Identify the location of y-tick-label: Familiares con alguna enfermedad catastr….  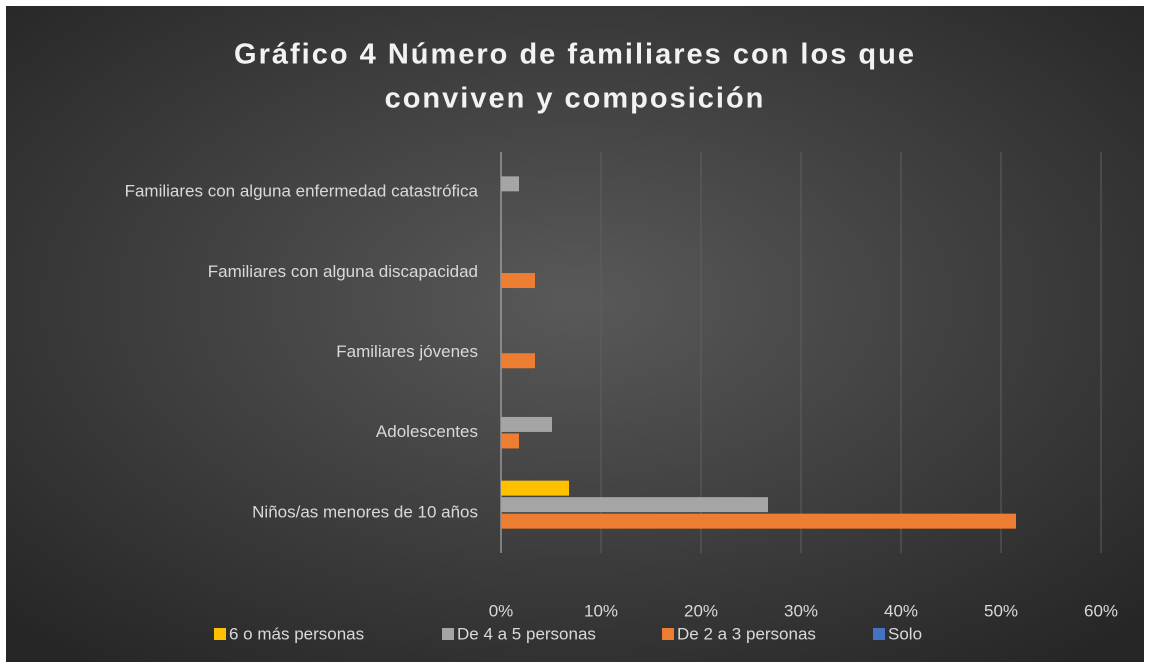
(302, 191).